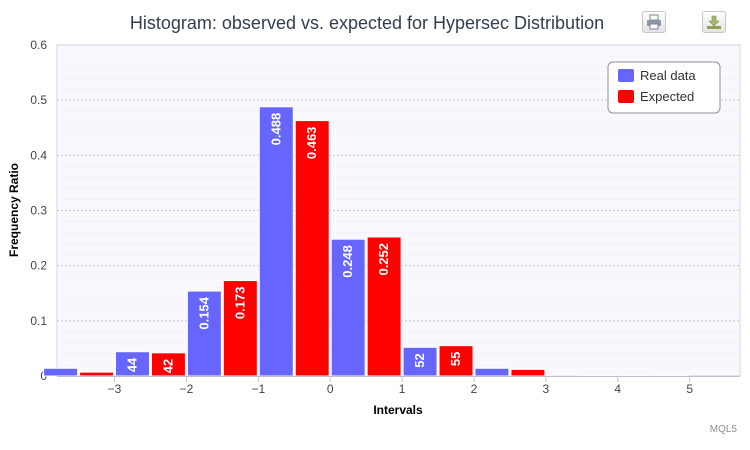  Describe the element at coordinates (347, 261) in the screenshot. I see `data-label: 0.248` at that location.